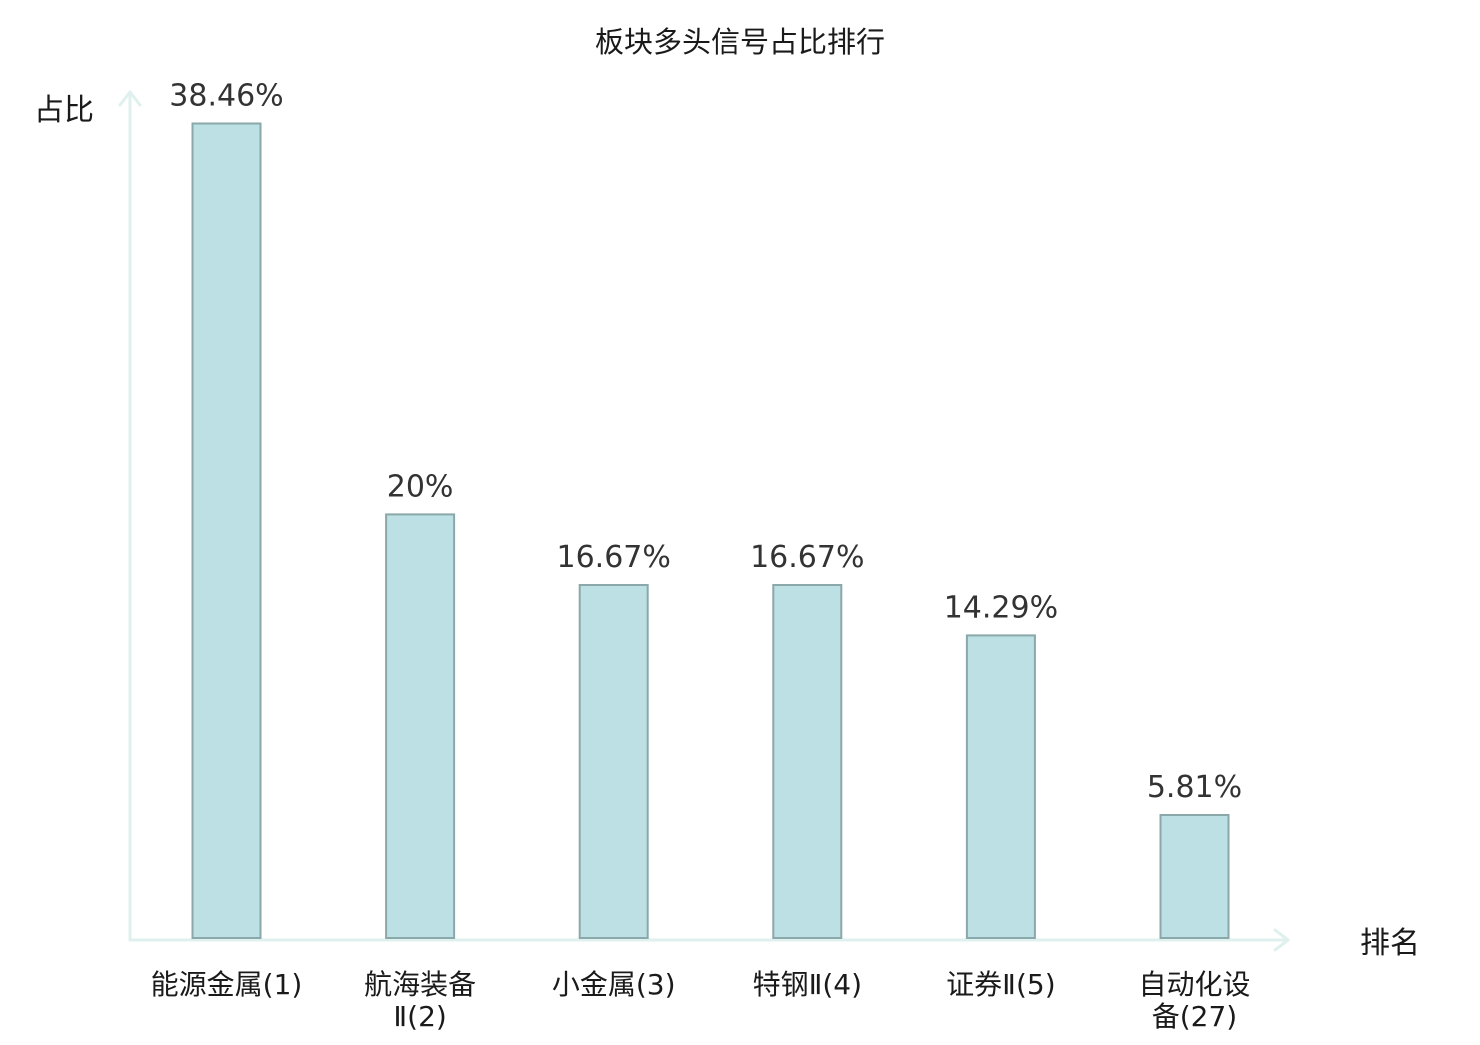  I want to click on x-tick-label-line: 自动化设, so click(1194, 984).